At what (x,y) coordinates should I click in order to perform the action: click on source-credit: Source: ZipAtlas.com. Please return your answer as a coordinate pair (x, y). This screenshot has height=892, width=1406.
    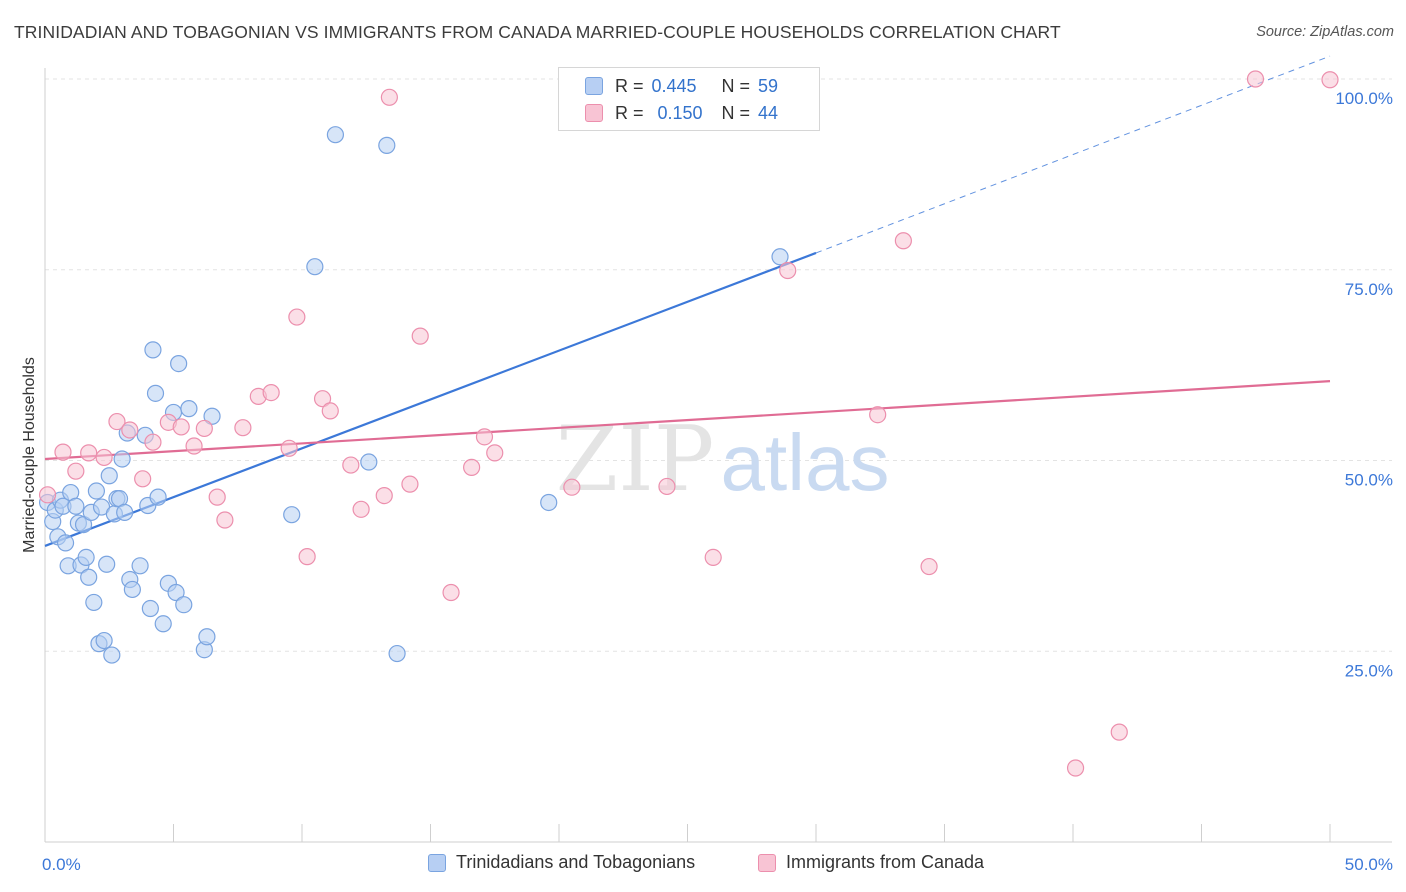
    Looking at the image, I should click on (1325, 32).